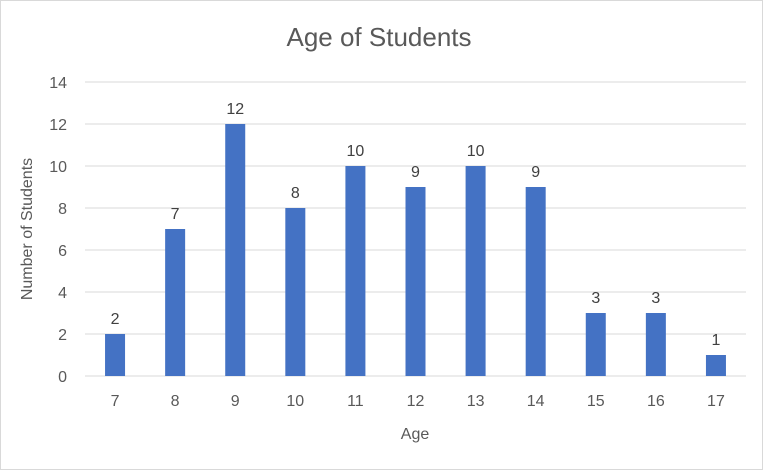 This screenshot has height=474, width=765. What do you see at coordinates (115, 401) in the screenshot?
I see `x-tick-label: 7` at bounding box center [115, 401].